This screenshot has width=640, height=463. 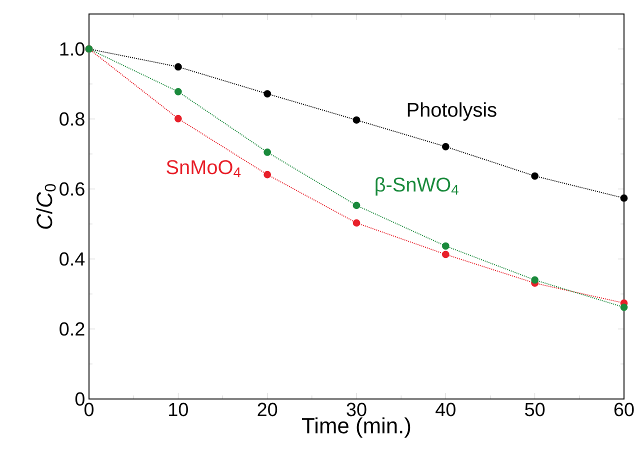 What do you see at coordinates (72, 189) in the screenshot?
I see `y-tick-label: 0.6` at bounding box center [72, 189].